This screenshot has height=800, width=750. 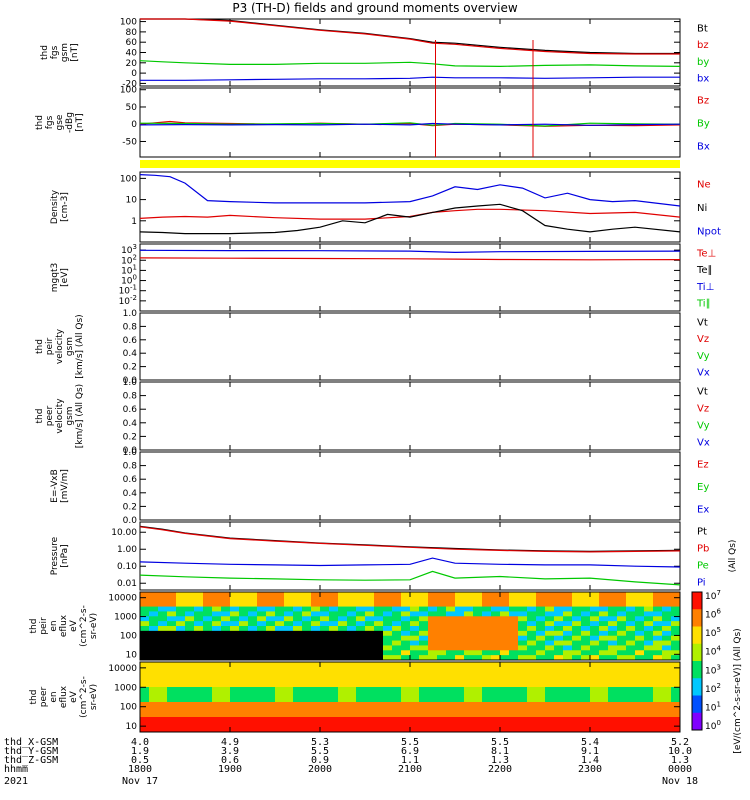 What do you see at coordinates (701, 583) in the screenshot?
I see `legend-entry: Pi` at bounding box center [701, 583].